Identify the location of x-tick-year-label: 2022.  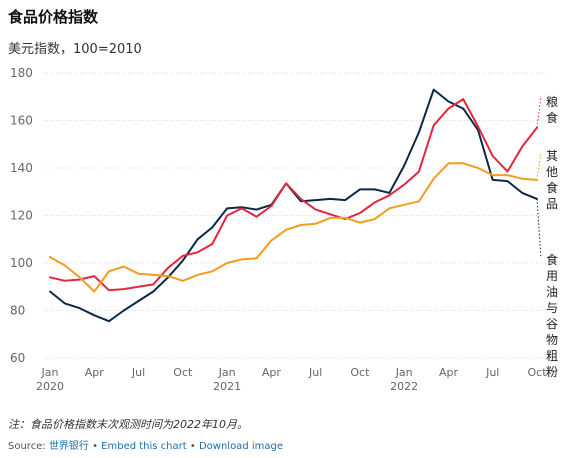
(404, 386).